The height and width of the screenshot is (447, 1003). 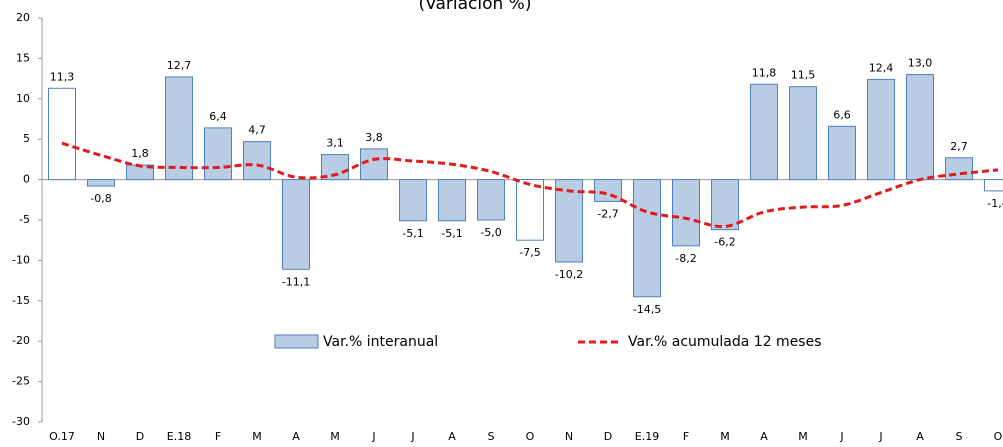 I want to click on y-tick-label: 5, so click(x=26, y=138).